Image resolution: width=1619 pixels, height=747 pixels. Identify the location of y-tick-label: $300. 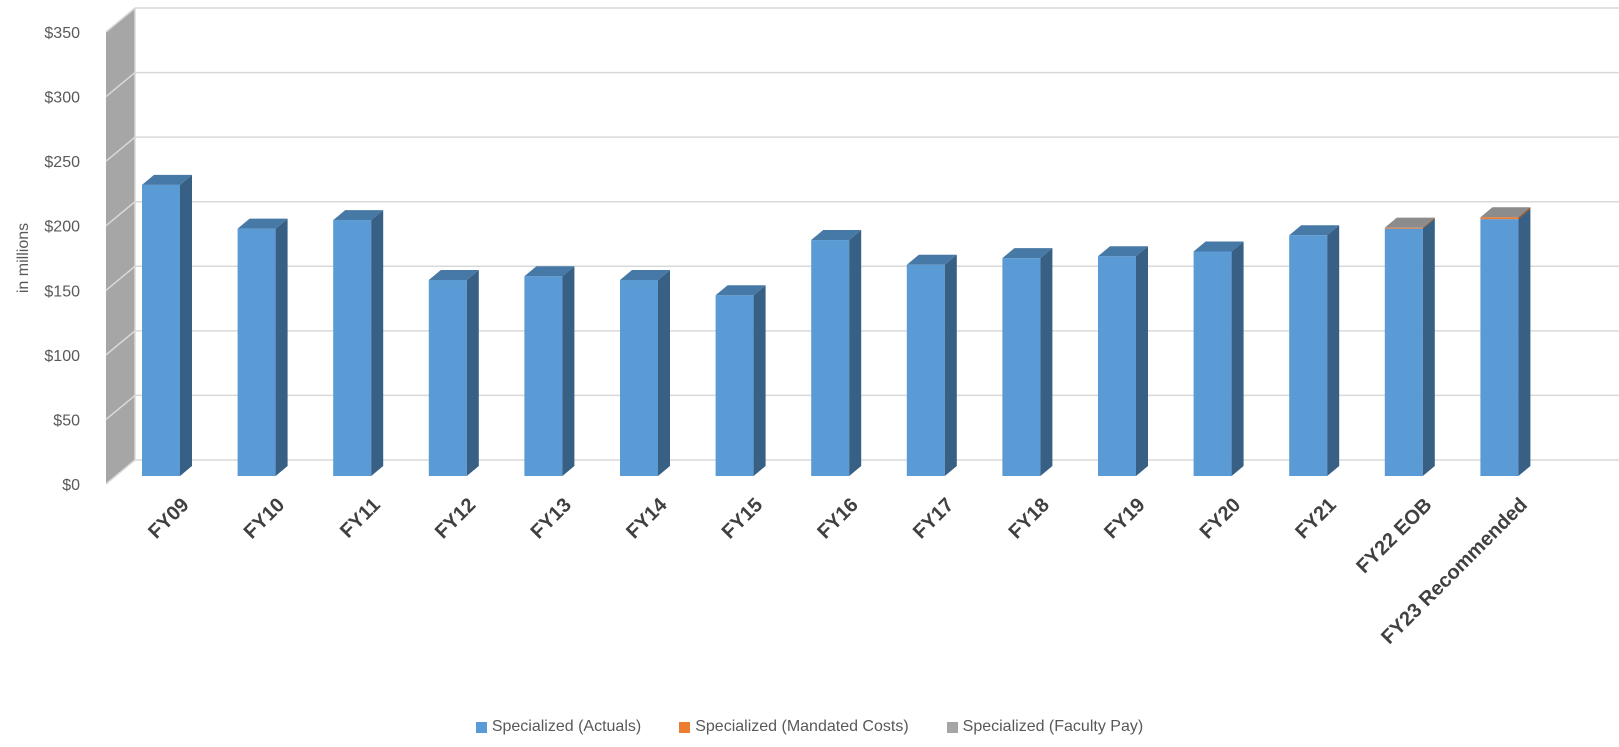
(62, 98).